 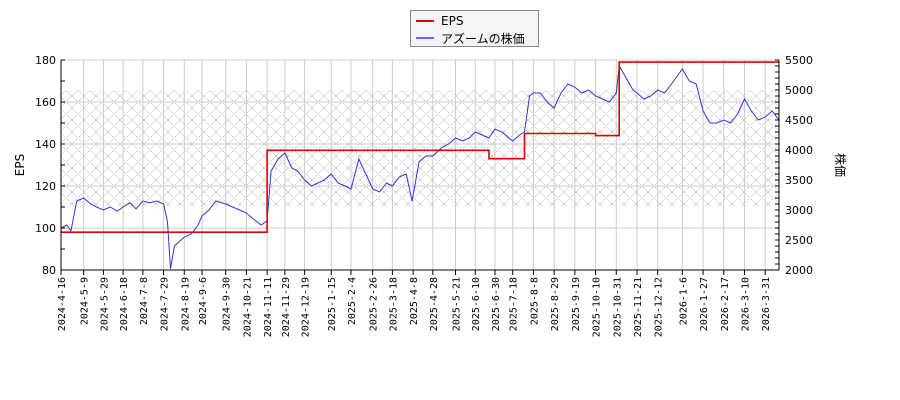 What do you see at coordinates (165, 304) in the screenshot?
I see `x-tick-label: 2024-7-29` at bounding box center [165, 304].